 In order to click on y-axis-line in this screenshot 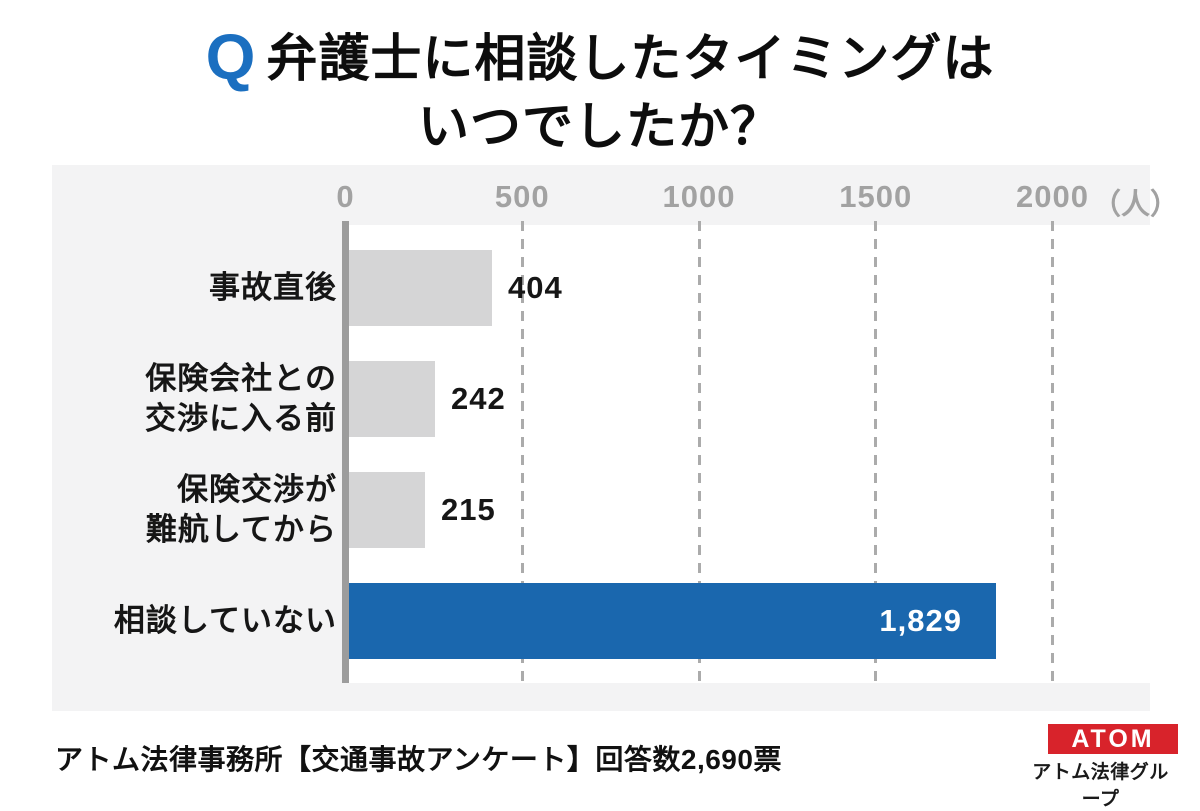, I will do `click(345, 452)`.